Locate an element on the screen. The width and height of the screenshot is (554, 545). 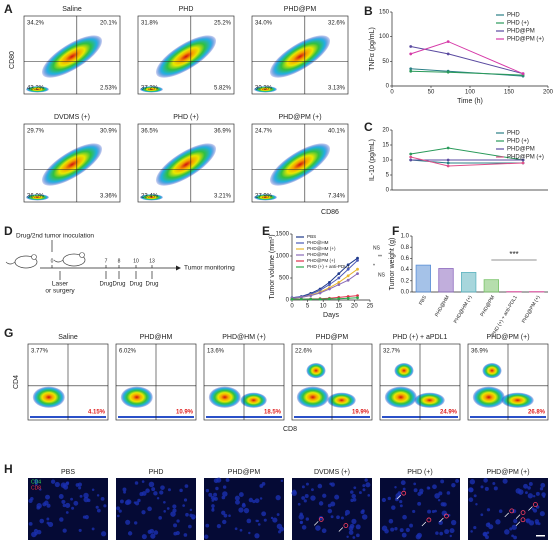
quadrant-percent: 43.2% is located at coordinates (36, 89).